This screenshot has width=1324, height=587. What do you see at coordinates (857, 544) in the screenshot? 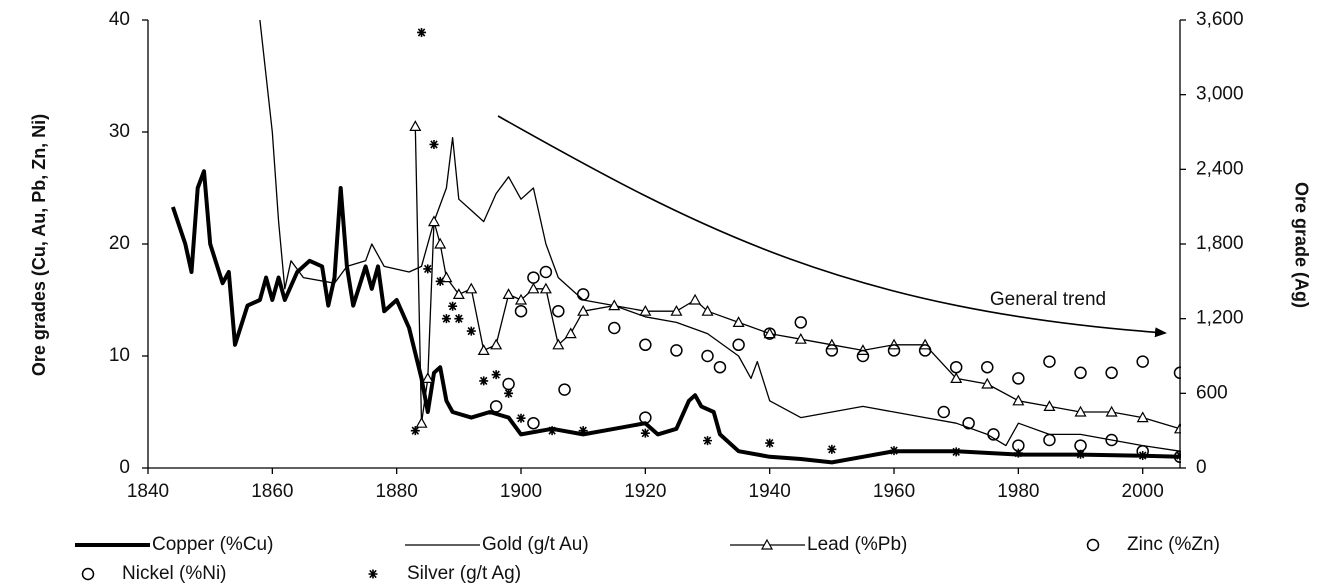
I see `legend-label: Lead (%Pb)` at bounding box center [857, 544].